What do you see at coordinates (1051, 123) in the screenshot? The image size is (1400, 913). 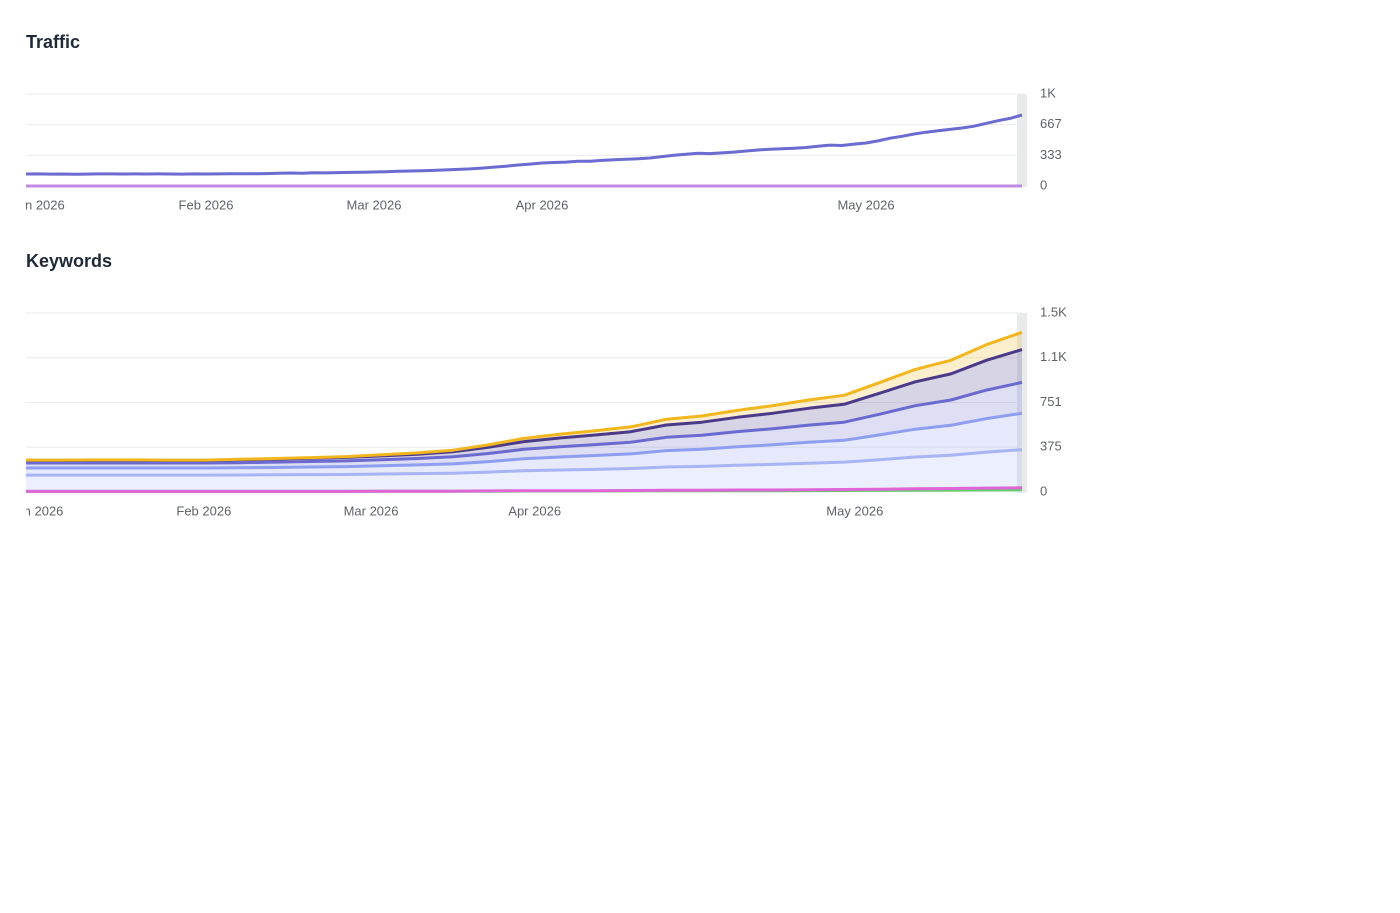 I see `y-tick-label: 667` at bounding box center [1051, 123].